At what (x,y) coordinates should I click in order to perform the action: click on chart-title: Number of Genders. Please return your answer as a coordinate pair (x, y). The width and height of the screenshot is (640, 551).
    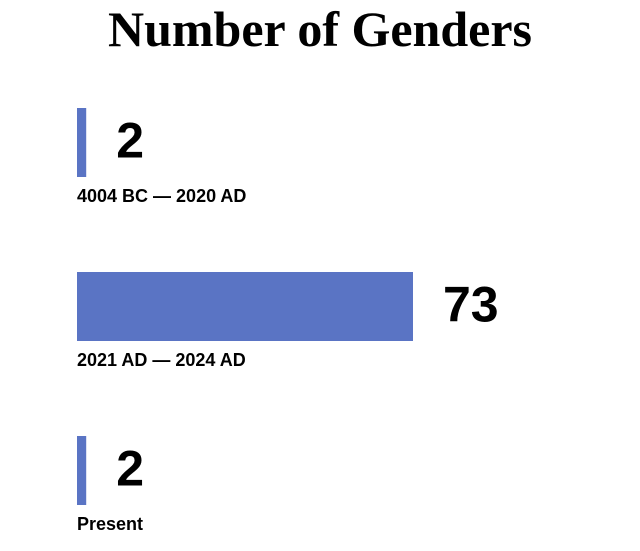
    Looking at the image, I should click on (320, 29).